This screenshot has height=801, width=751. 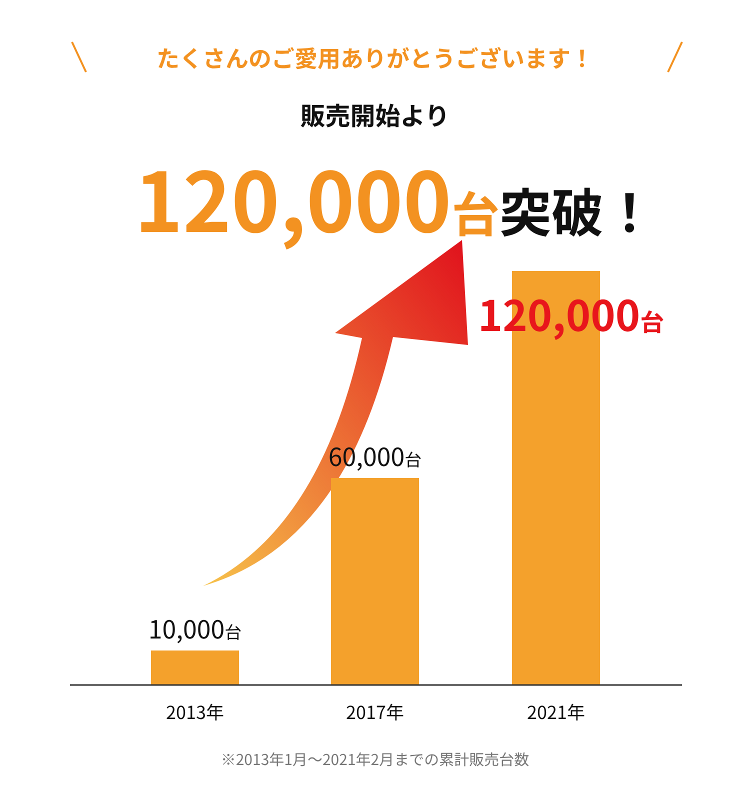 What do you see at coordinates (375, 712) in the screenshot?
I see `x-tick-label: 2017年` at bounding box center [375, 712].